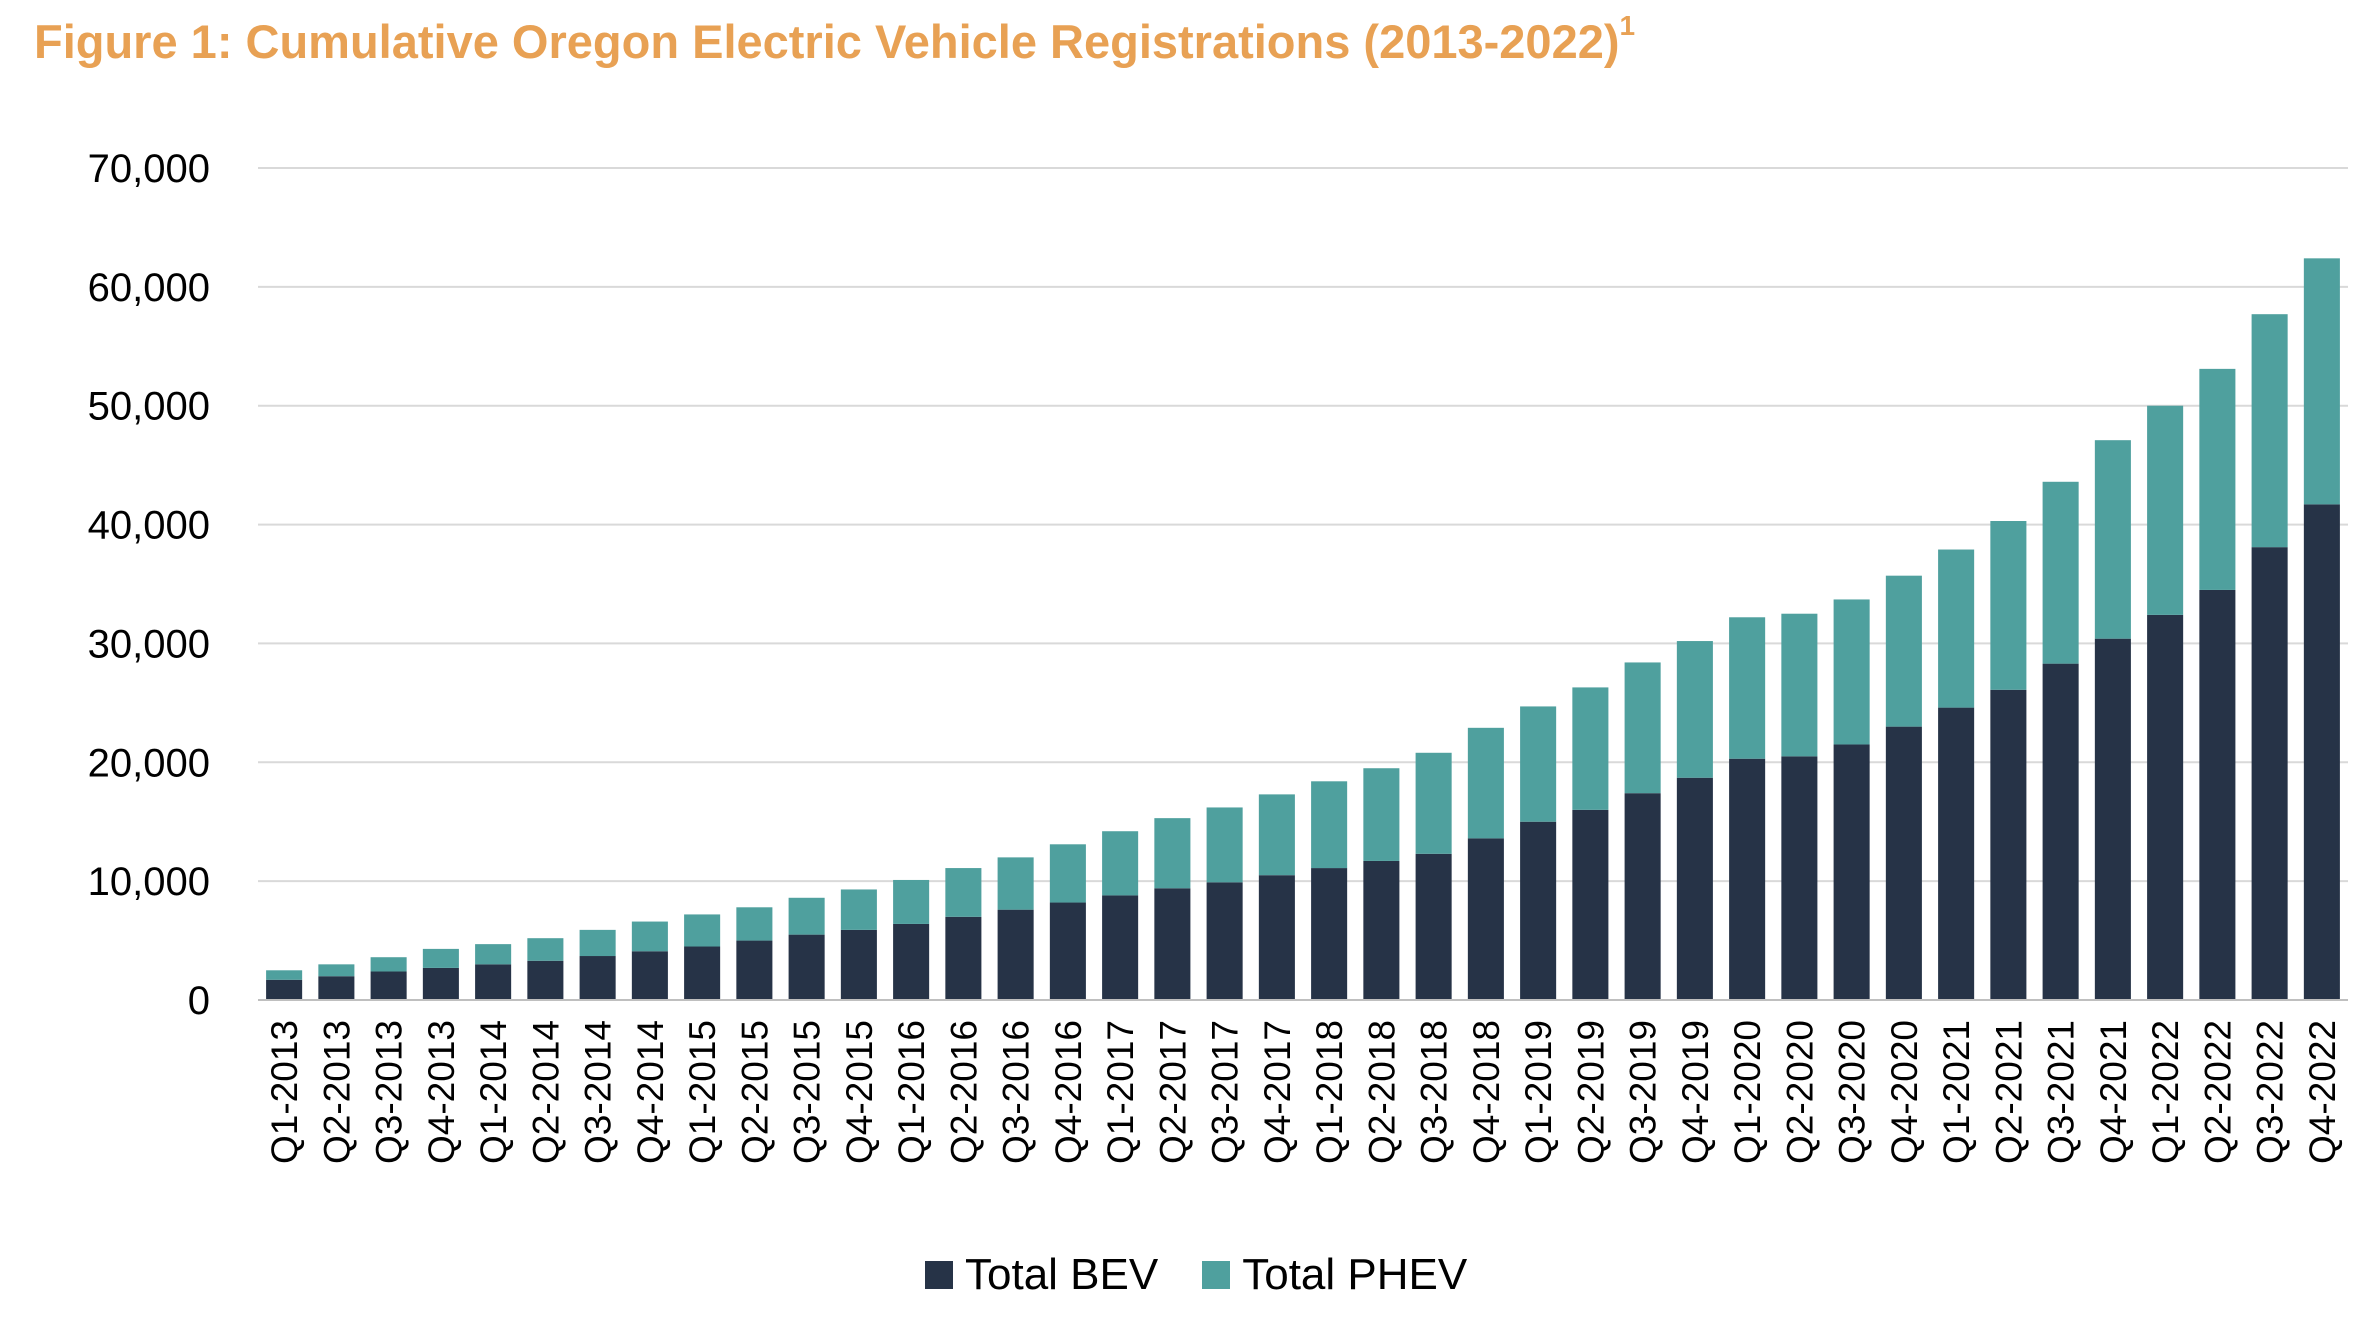 The height and width of the screenshot is (1330, 2368). Describe the element at coordinates (2217, 1092) in the screenshot. I see `x-tick-label: Q2-2022` at that location.